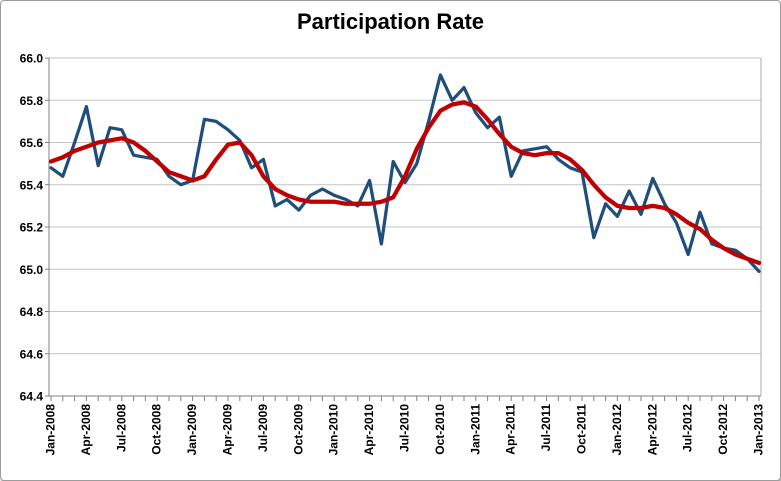 The image size is (781, 481). Describe the element at coordinates (192, 430) in the screenshot. I see `x-axis-label: Jan-2009` at that location.